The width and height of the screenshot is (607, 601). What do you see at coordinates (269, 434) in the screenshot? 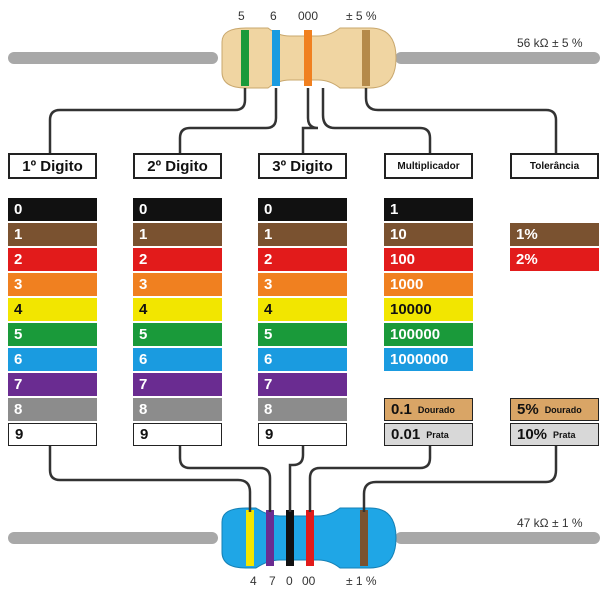
I see `digit-3-band-label: 9` at bounding box center [269, 434].